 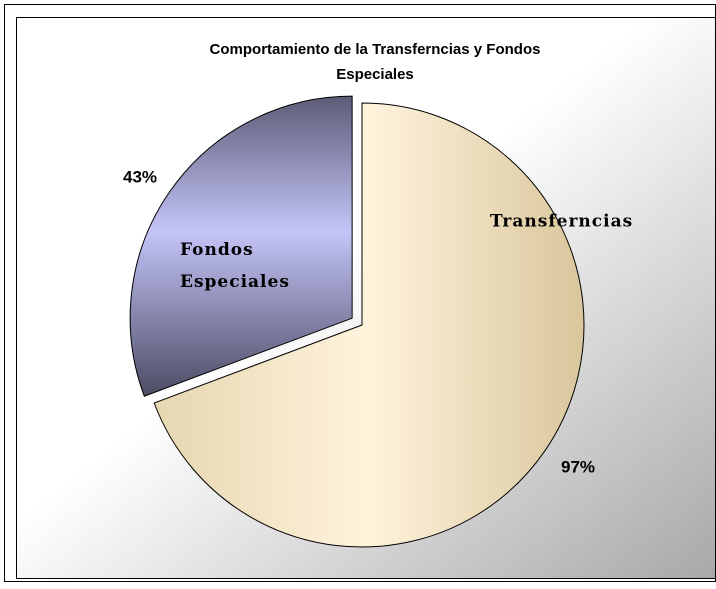 I want to click on value-label: 43%, so click(x=140, y=176).